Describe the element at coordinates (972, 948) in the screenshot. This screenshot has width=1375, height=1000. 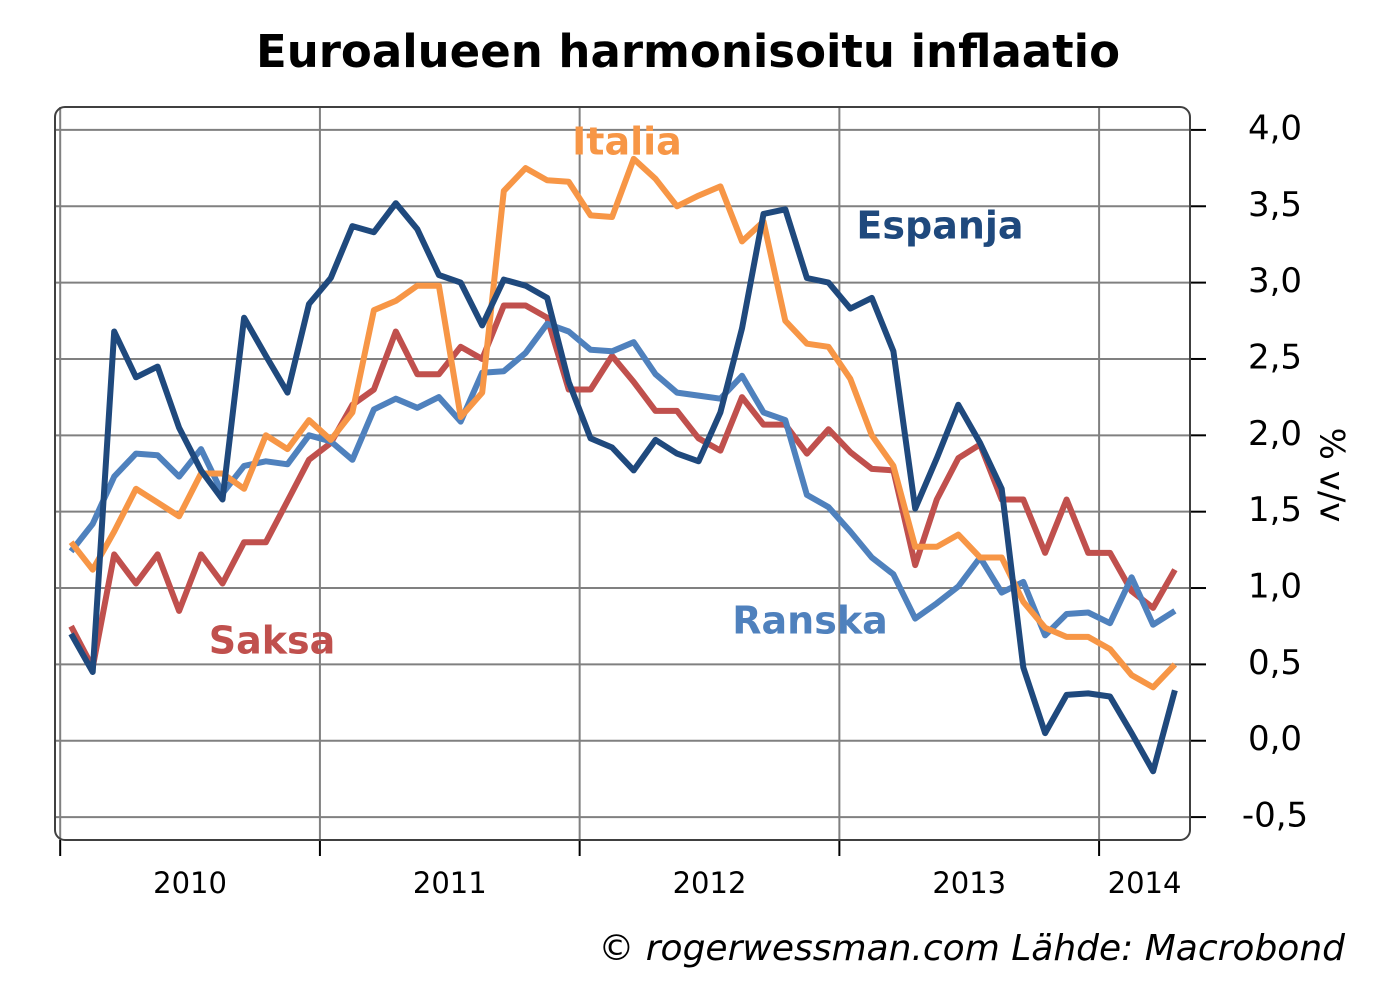
I see `source: © rogerwessman.com Lähde: Macrobond` at that location.